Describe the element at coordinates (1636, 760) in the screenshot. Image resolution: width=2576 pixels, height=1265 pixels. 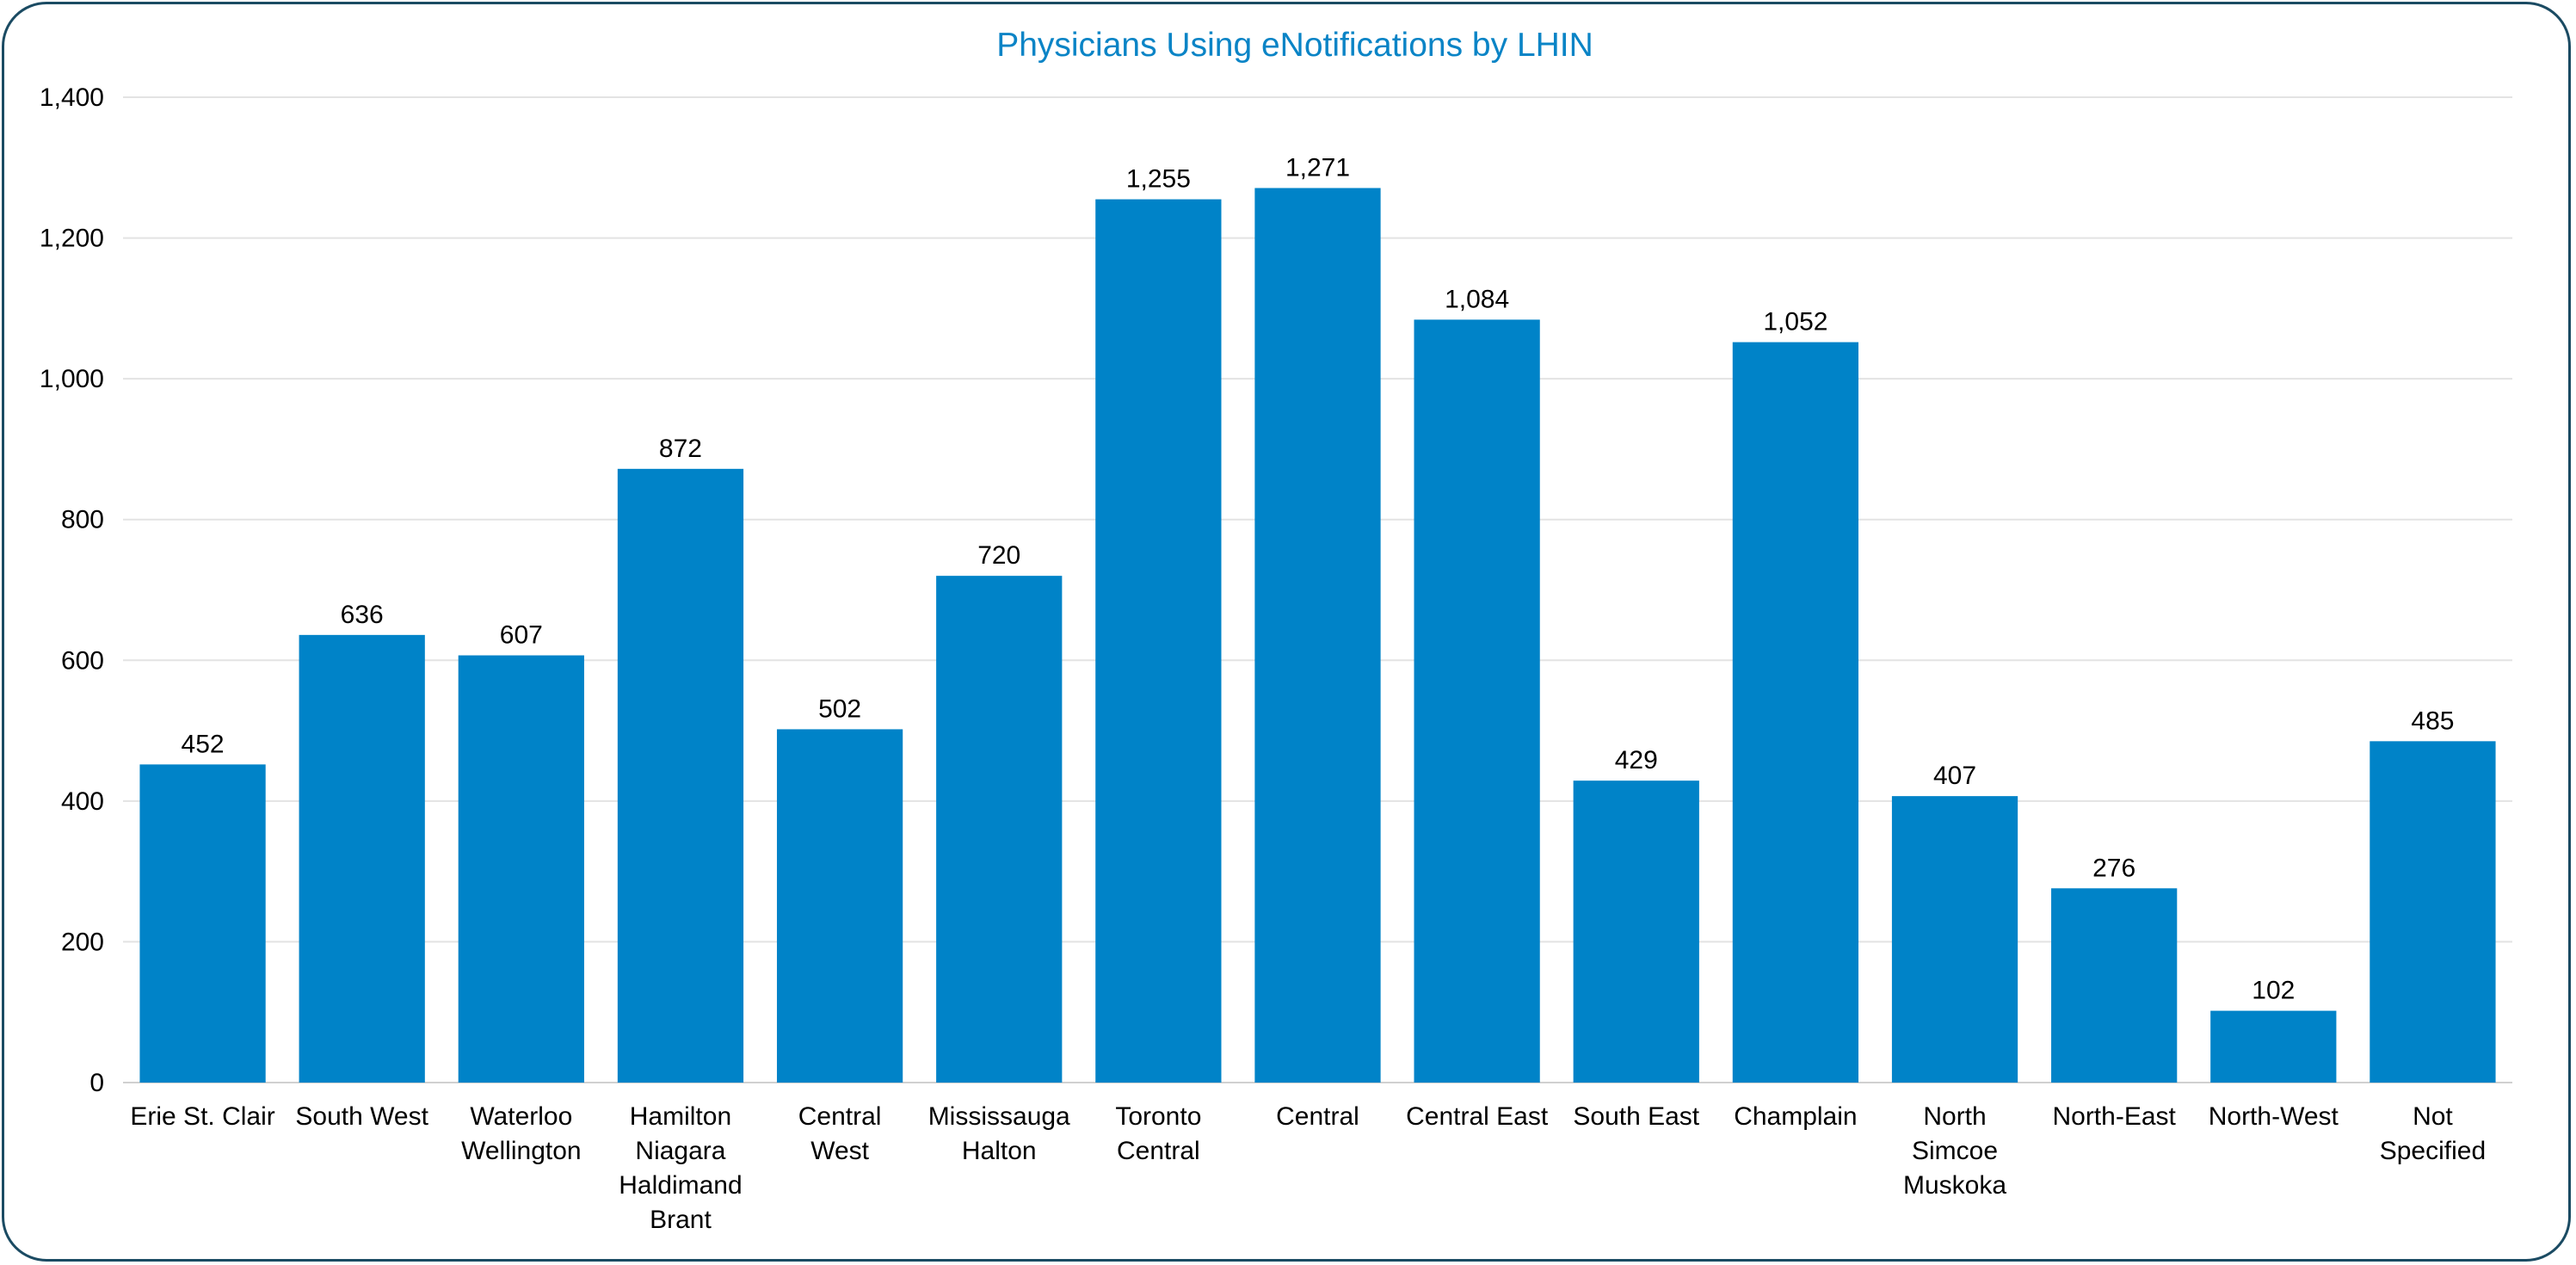
I see `data-label: 429` at that location.